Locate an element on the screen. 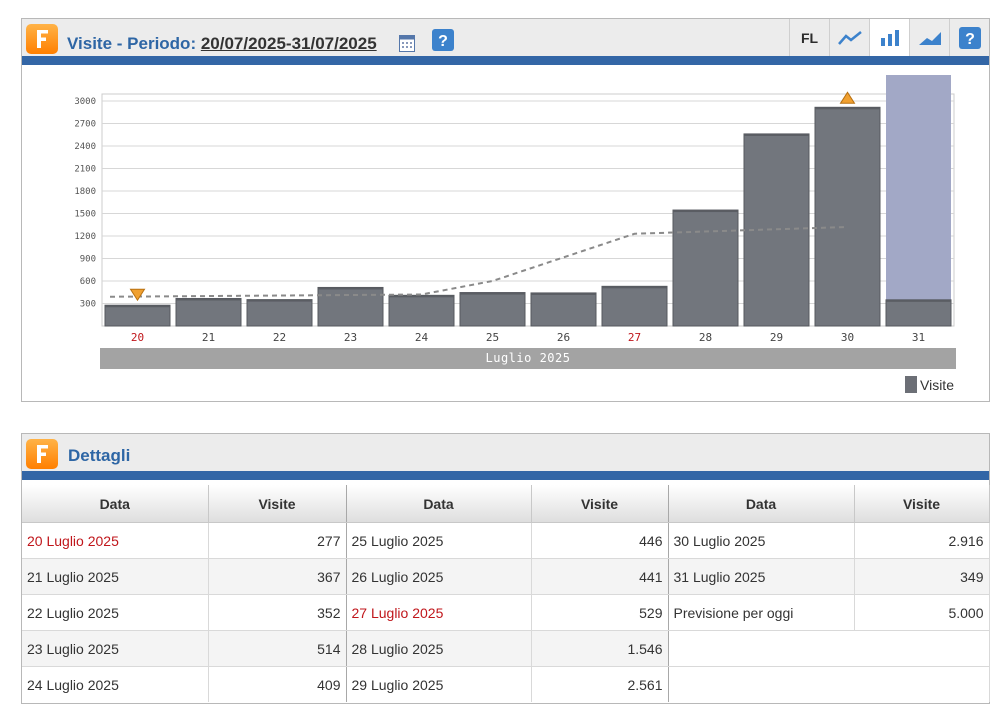  date-cell: 22 Luglio 2025 is located at coordinates (115, 612).